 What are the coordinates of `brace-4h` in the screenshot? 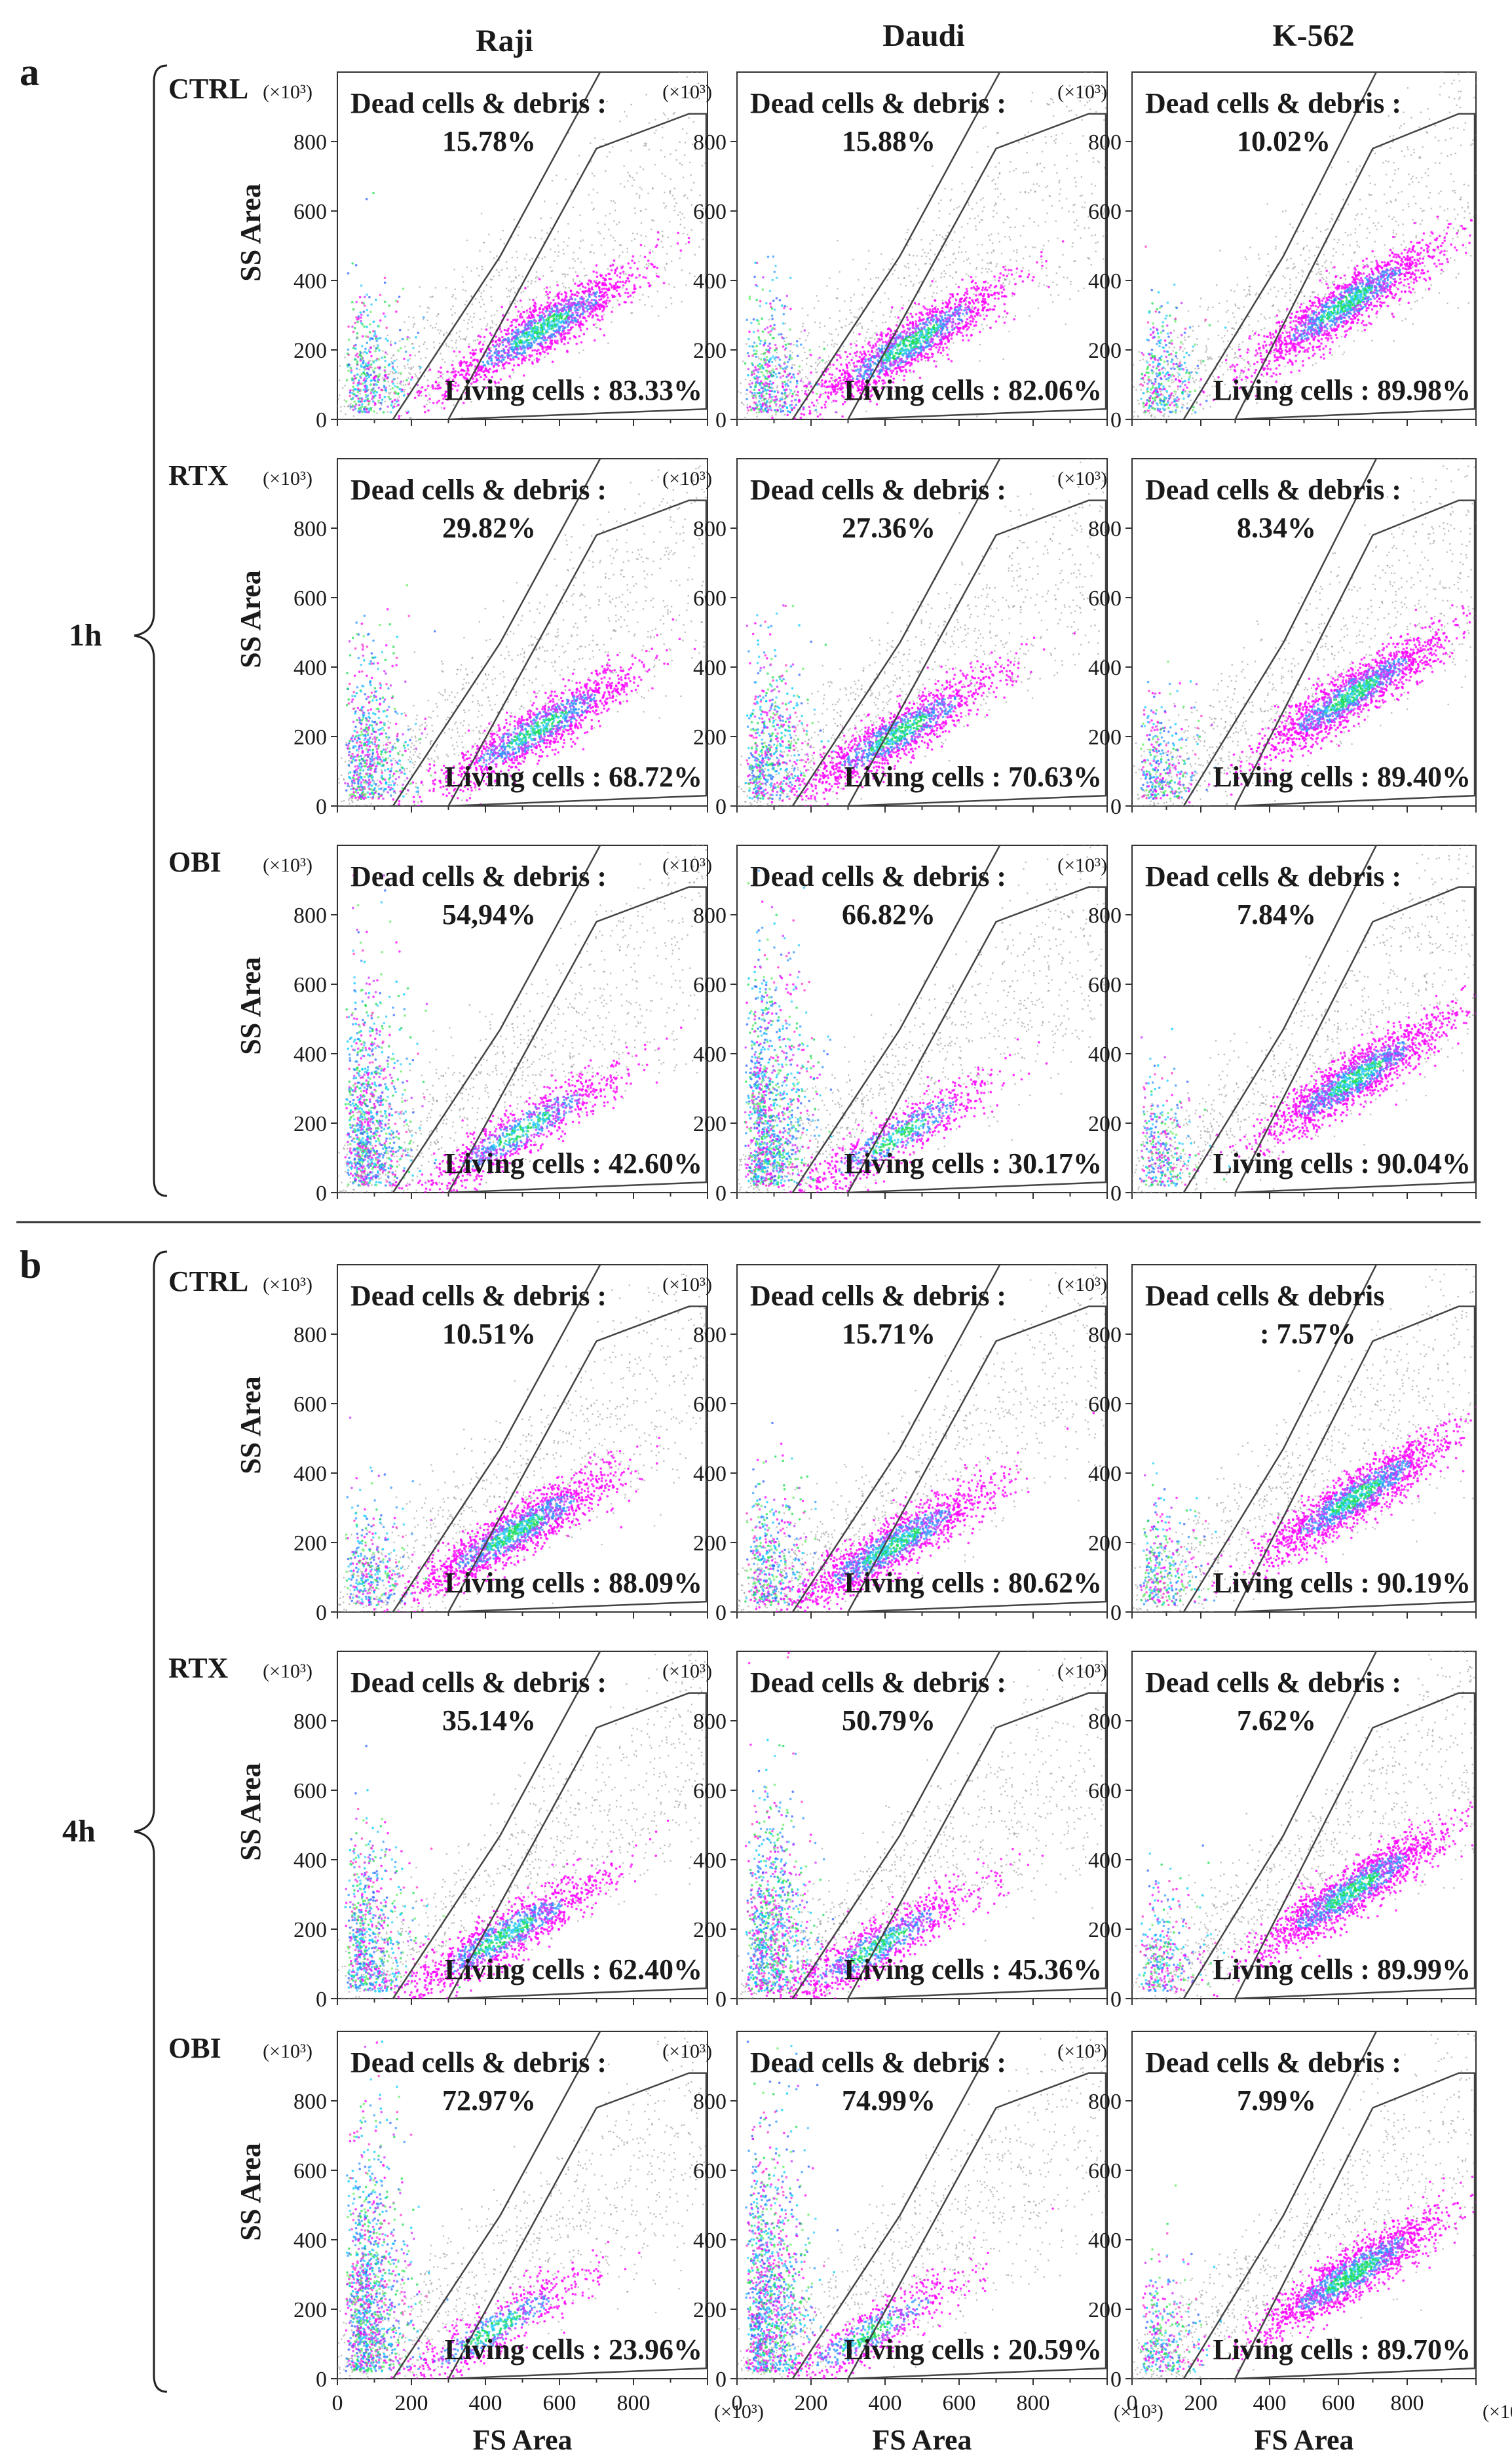 It's located at (151, 1821).